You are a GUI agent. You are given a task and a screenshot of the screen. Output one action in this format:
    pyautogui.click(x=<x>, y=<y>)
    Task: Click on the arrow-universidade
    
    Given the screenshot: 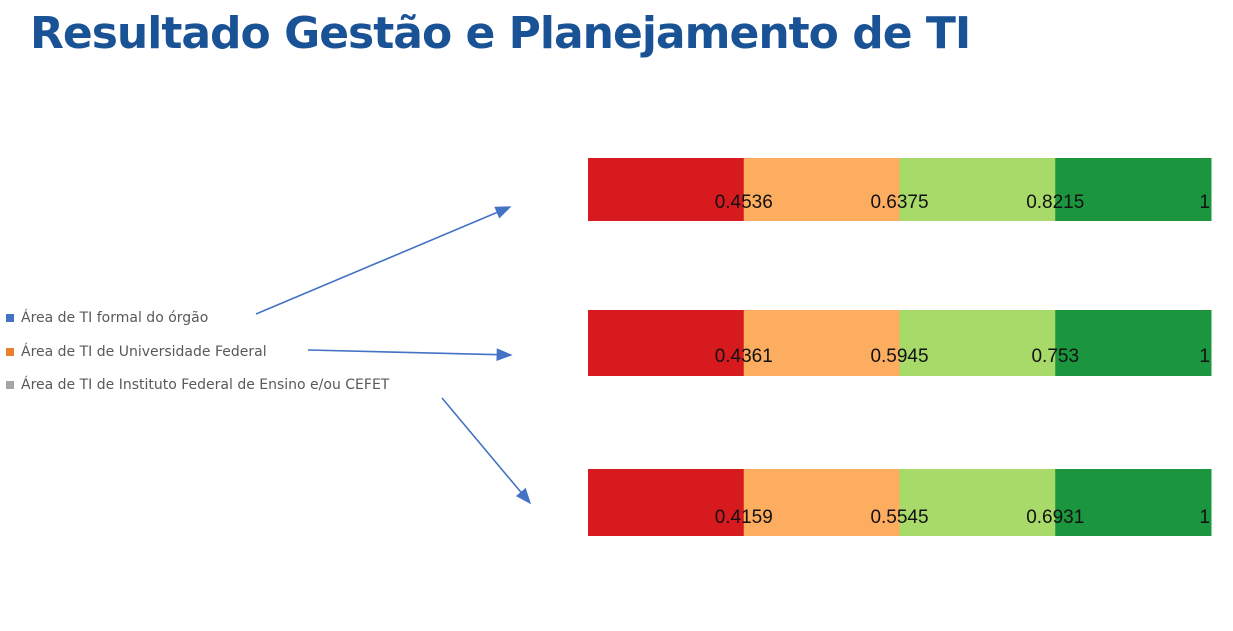 What is the action you would take?
    pyautogui.click(x=410, y=355)
    